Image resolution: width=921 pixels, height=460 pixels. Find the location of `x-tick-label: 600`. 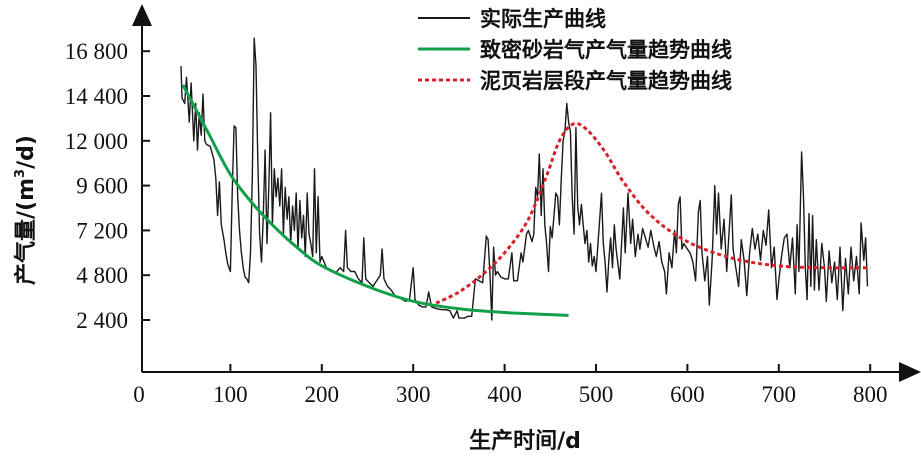

x-tick-label: 600 is located at coordinates (687, 394).